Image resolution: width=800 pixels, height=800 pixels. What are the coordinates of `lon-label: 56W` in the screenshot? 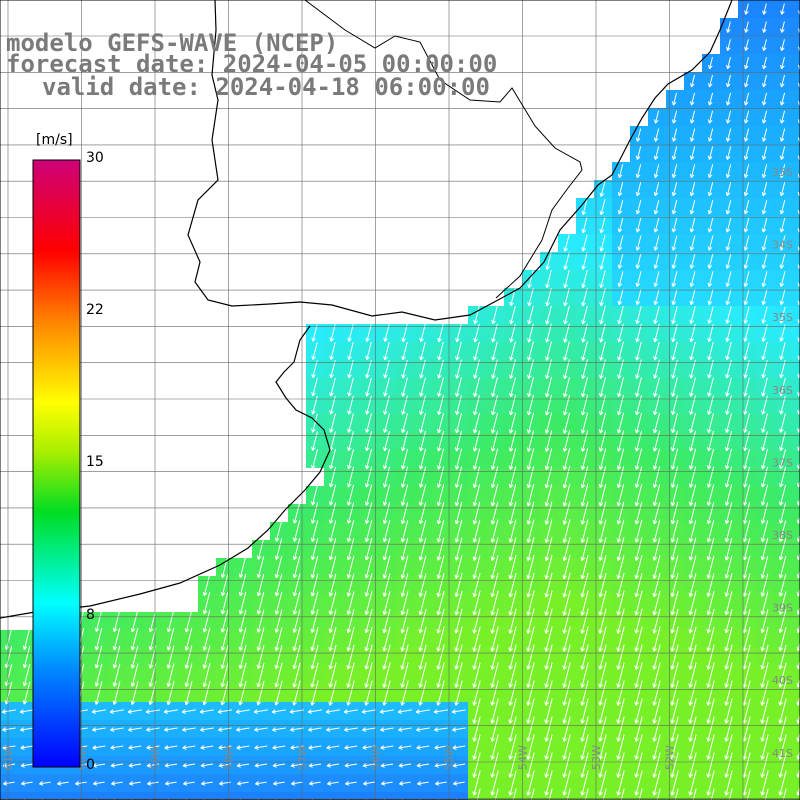 It's located at (376, 757).